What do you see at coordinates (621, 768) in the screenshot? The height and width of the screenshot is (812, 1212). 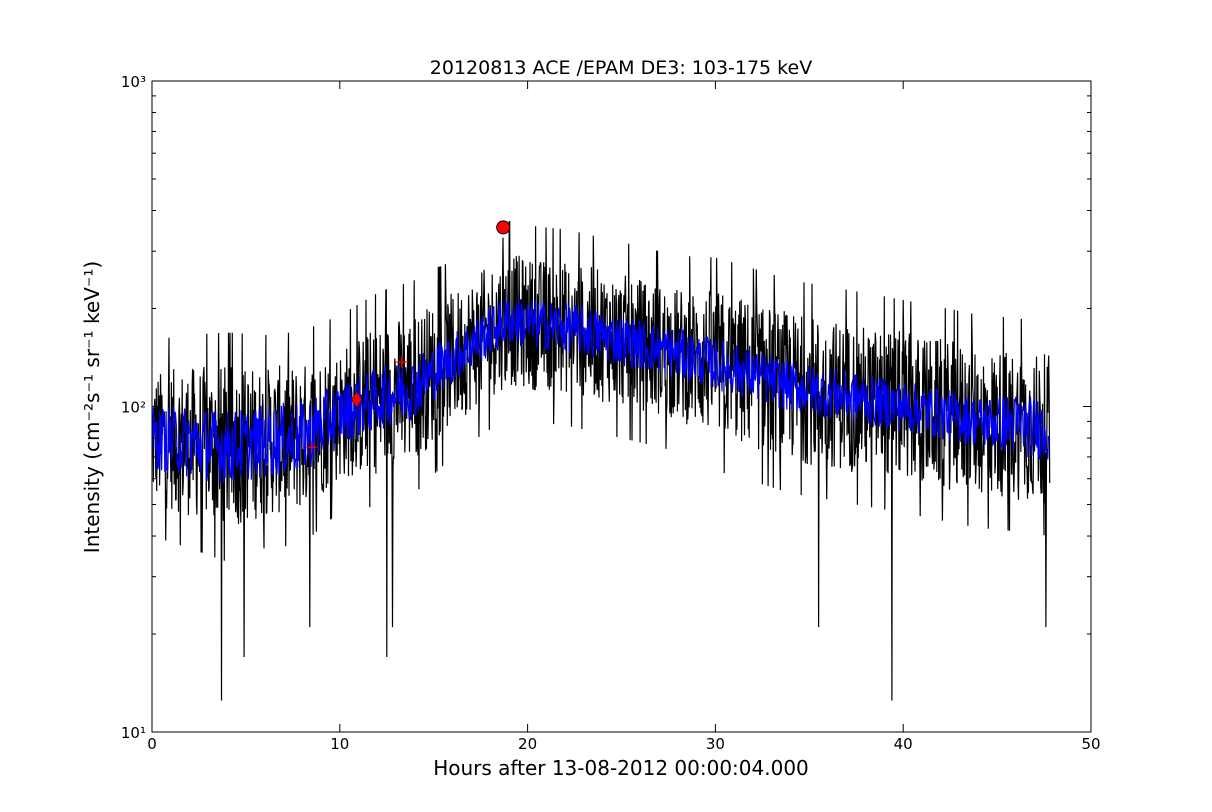 I see `x-axis-label: Hours after 13-08-2012 00:00:04.000` at bounding box center [621, 768].